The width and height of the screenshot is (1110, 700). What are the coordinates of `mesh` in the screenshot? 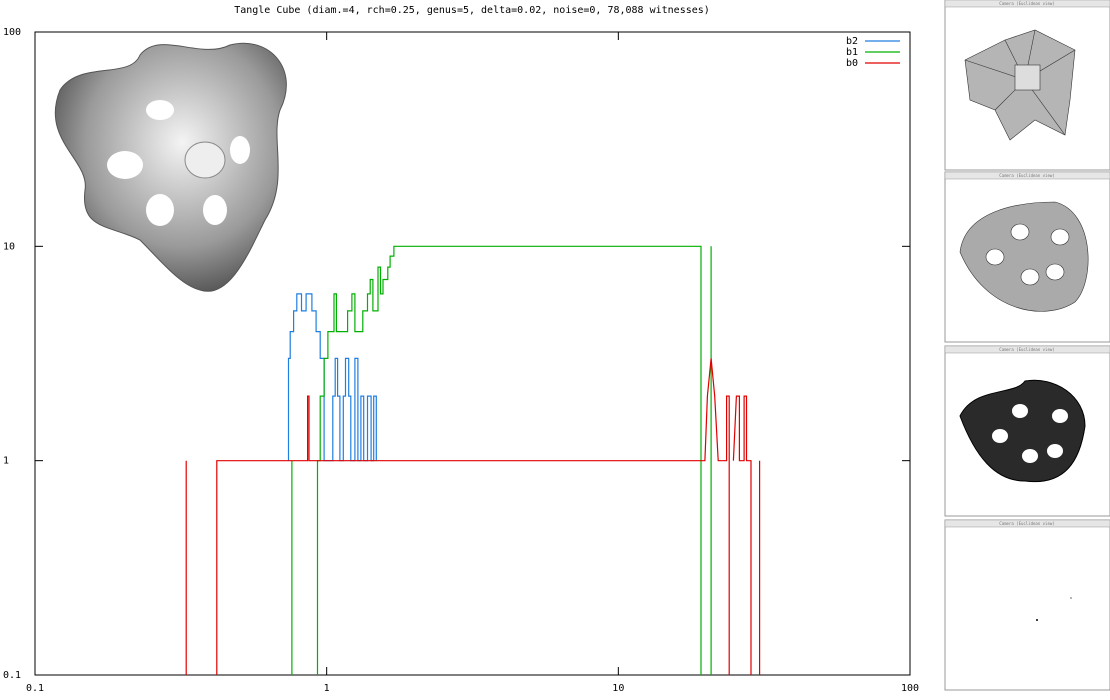 It's located at (1024, 256).